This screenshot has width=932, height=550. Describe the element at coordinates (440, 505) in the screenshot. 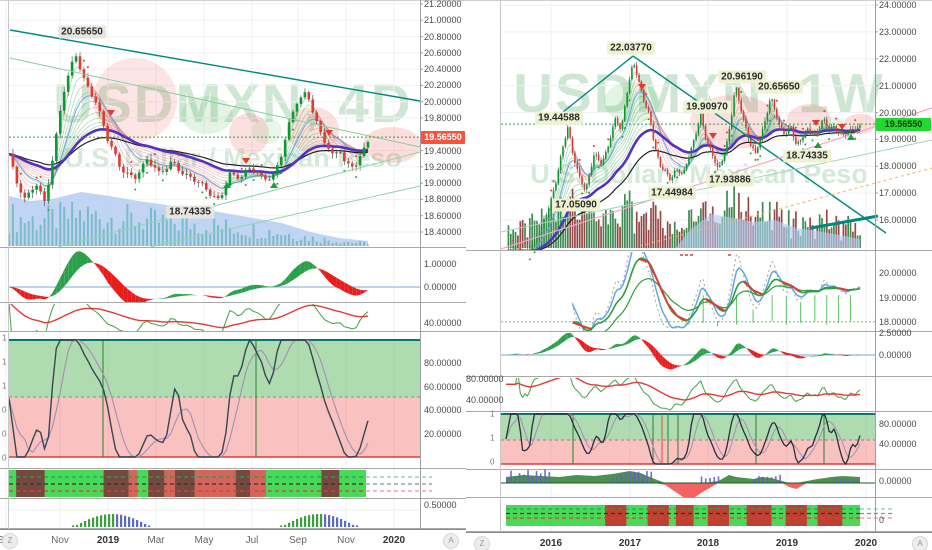

I see `indicator-tick-label: 0.50000` at that location.